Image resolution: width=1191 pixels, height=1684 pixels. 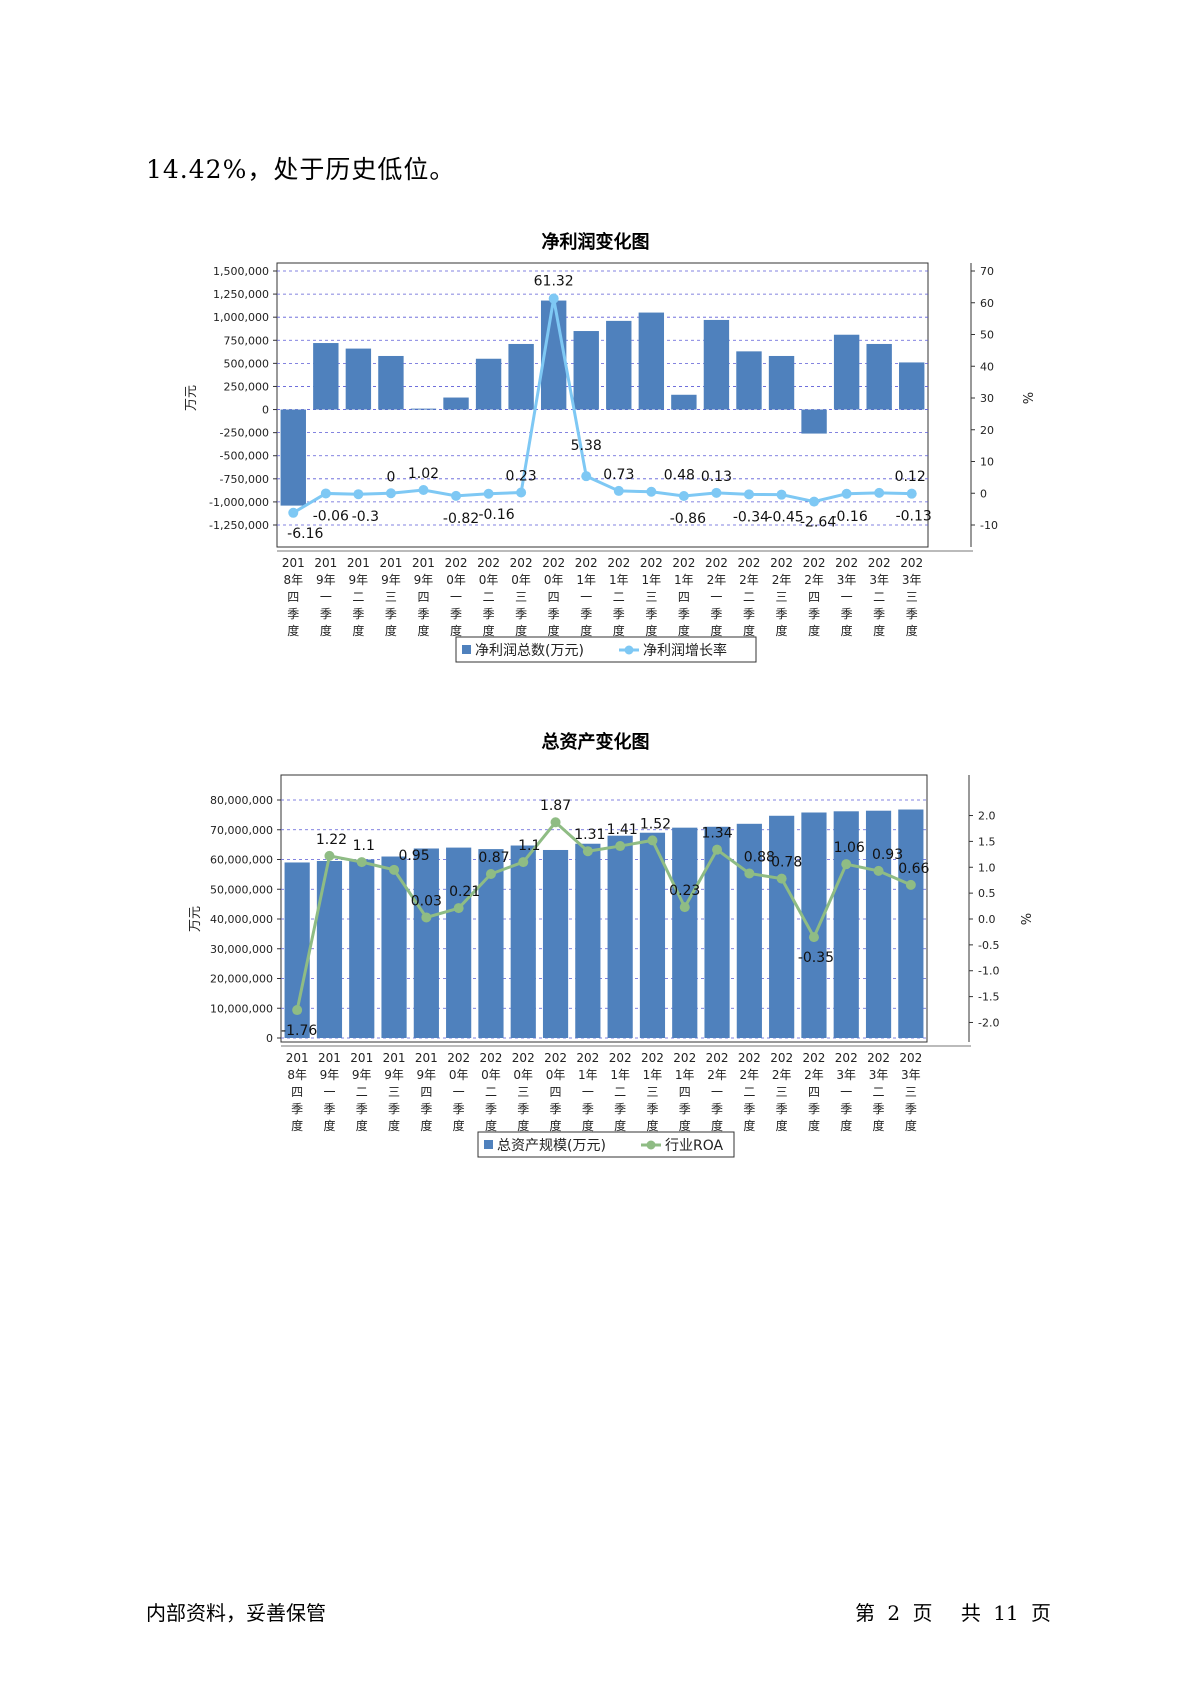 I want to click on profit-x-tick-label: 202 1年四季度, so click(x=683, y=597).